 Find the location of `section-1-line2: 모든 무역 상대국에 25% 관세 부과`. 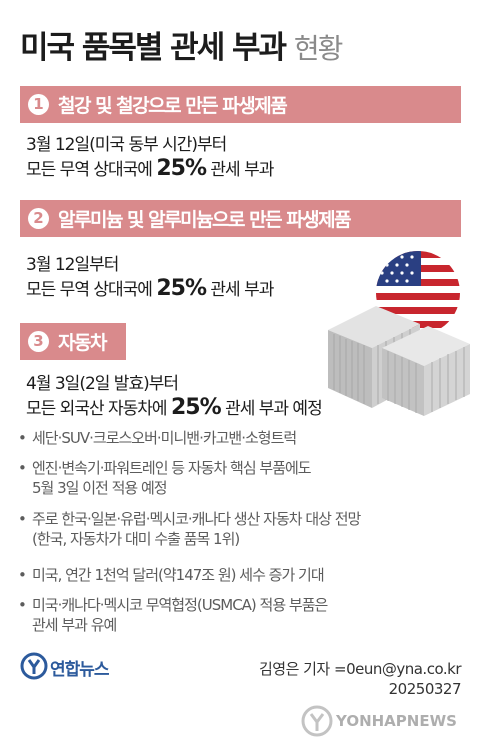

section-1-line2: 모든 무역 상대국에 25% 관세 부과 is located at coordinates (150, 168).